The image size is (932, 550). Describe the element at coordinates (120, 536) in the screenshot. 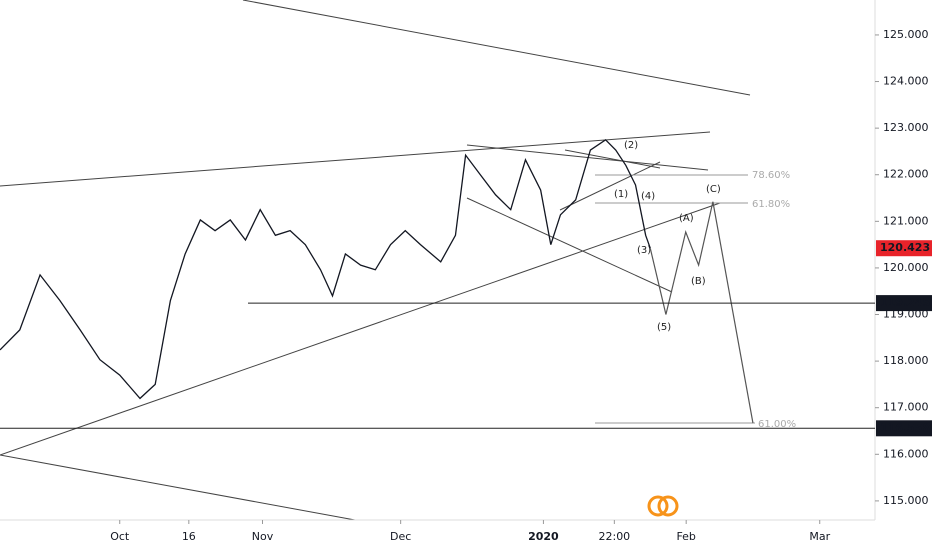

I see `x-tick-label: Oct` at that location.